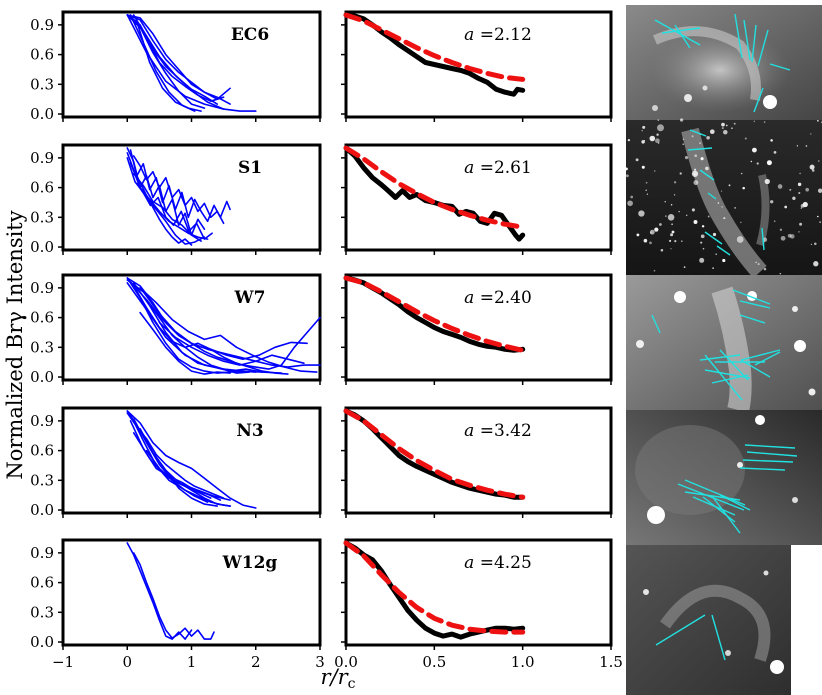 Image resolution: width=822 pixels, height=695 pixels. I want to click on left-panel-frame-ec6, so click(191, 64).